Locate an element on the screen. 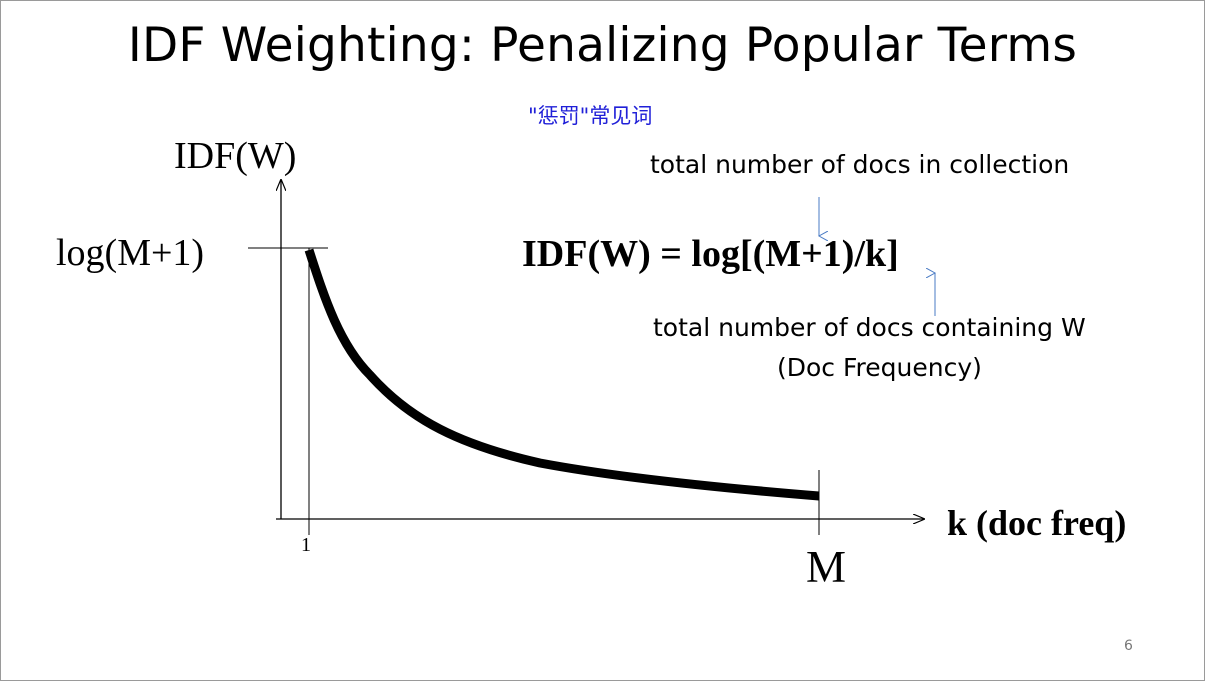 The height and width of the screenshot is (681, 1205). y-max-label: log(M+1) is located at coordinates (130, 253).